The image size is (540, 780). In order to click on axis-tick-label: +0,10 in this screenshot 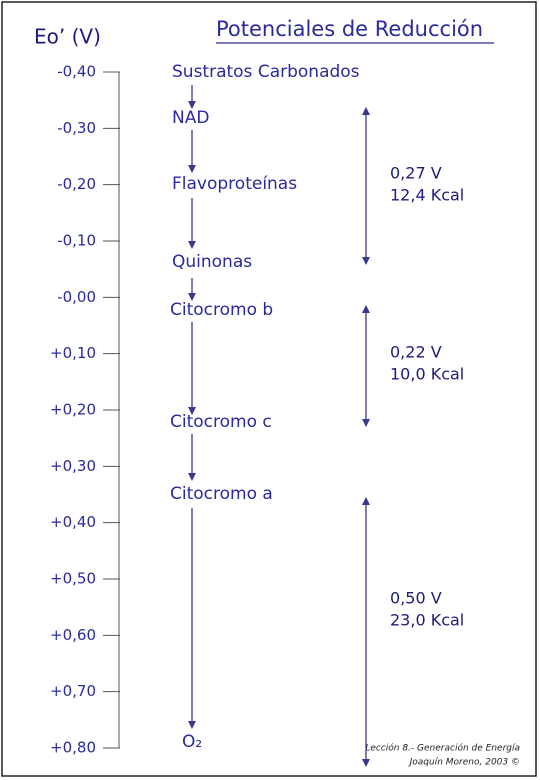, I will do `click(73, 353)`.